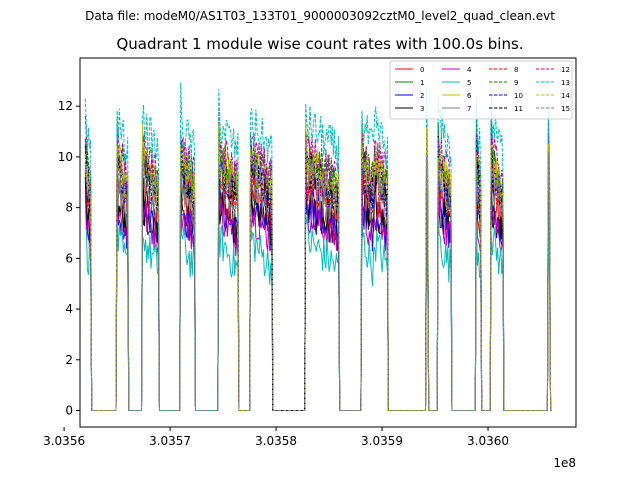 The width and height of the screenshot is (640, 480). I want to click on x-tick-label: 3.0358, so click(276, 441).